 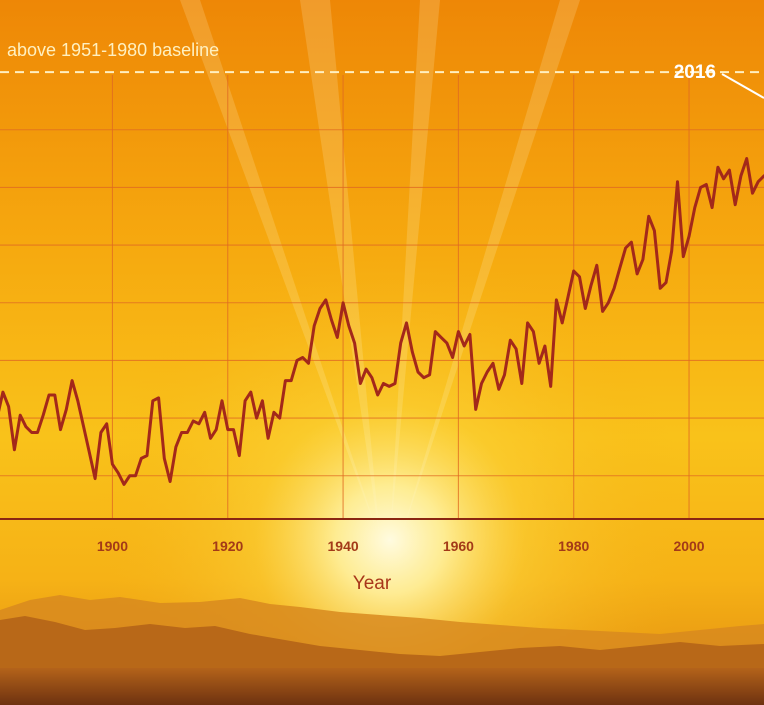 What do you see at coordinates (343, 546) in the screenshot?
I see `x-tick-label: 1940` at bounding box center [343, 546].